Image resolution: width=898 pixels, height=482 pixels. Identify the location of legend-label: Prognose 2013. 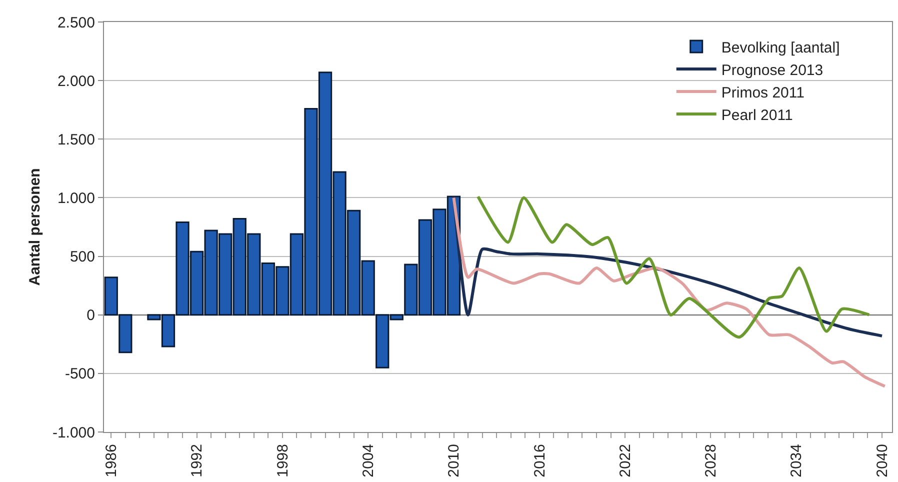
(772, 70).